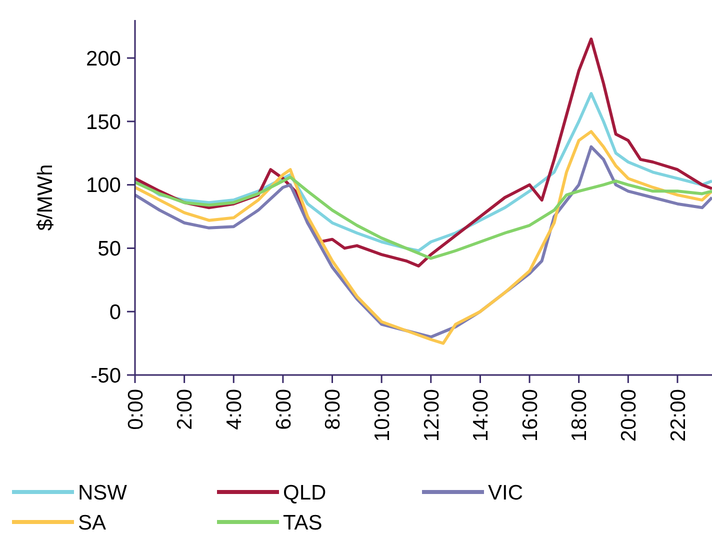 This screenshot has height=539, width=712. What do you see at coordinates (103, 186) in the screenshot?
I see `y-tick-label: 100` at bounding box center [103, 186].